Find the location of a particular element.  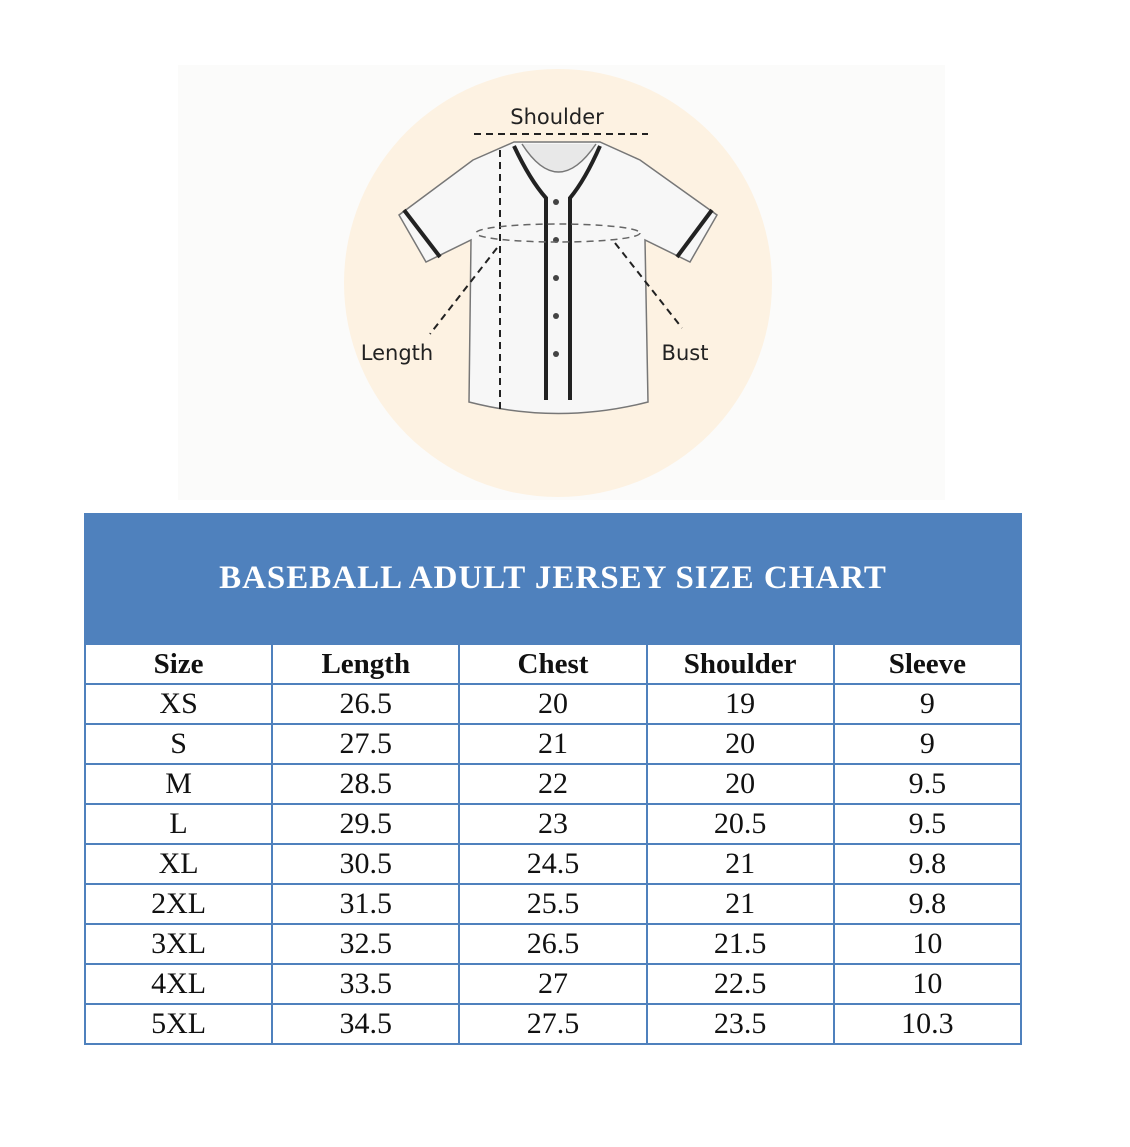

cell-chest: 20 is located at coordinates (553, 704).